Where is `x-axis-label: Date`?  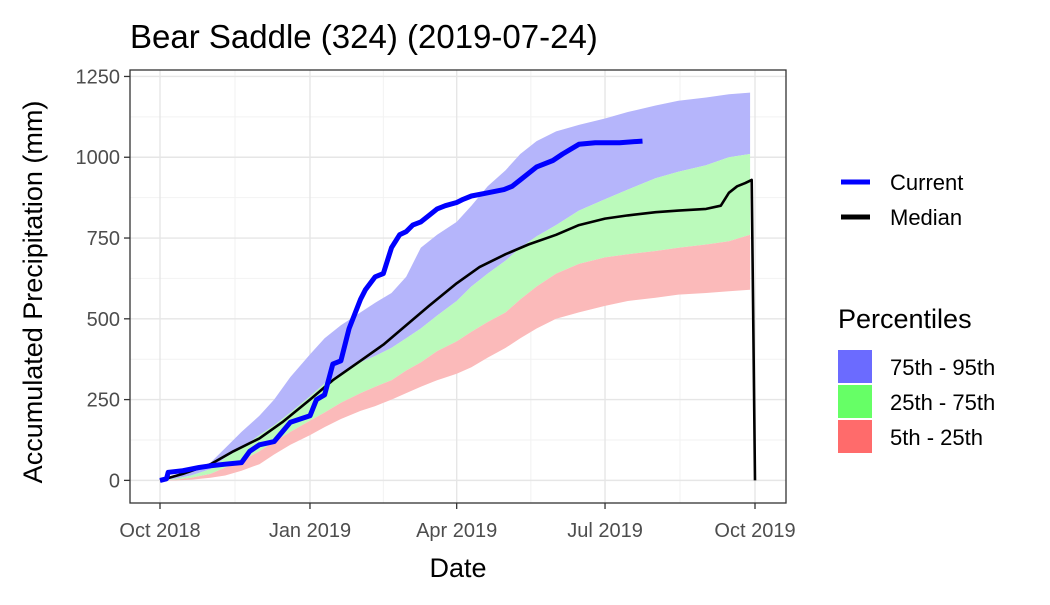
x-axis-label: Date is located at coordinates (457, 568).